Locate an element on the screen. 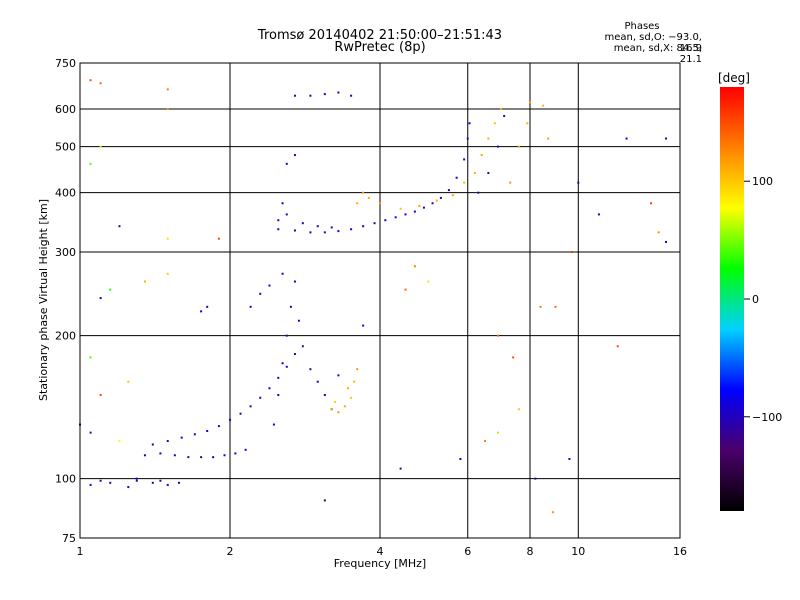 The height and width of the screenshot is (600, 800). colorbar is located at coordinates (732, 299).